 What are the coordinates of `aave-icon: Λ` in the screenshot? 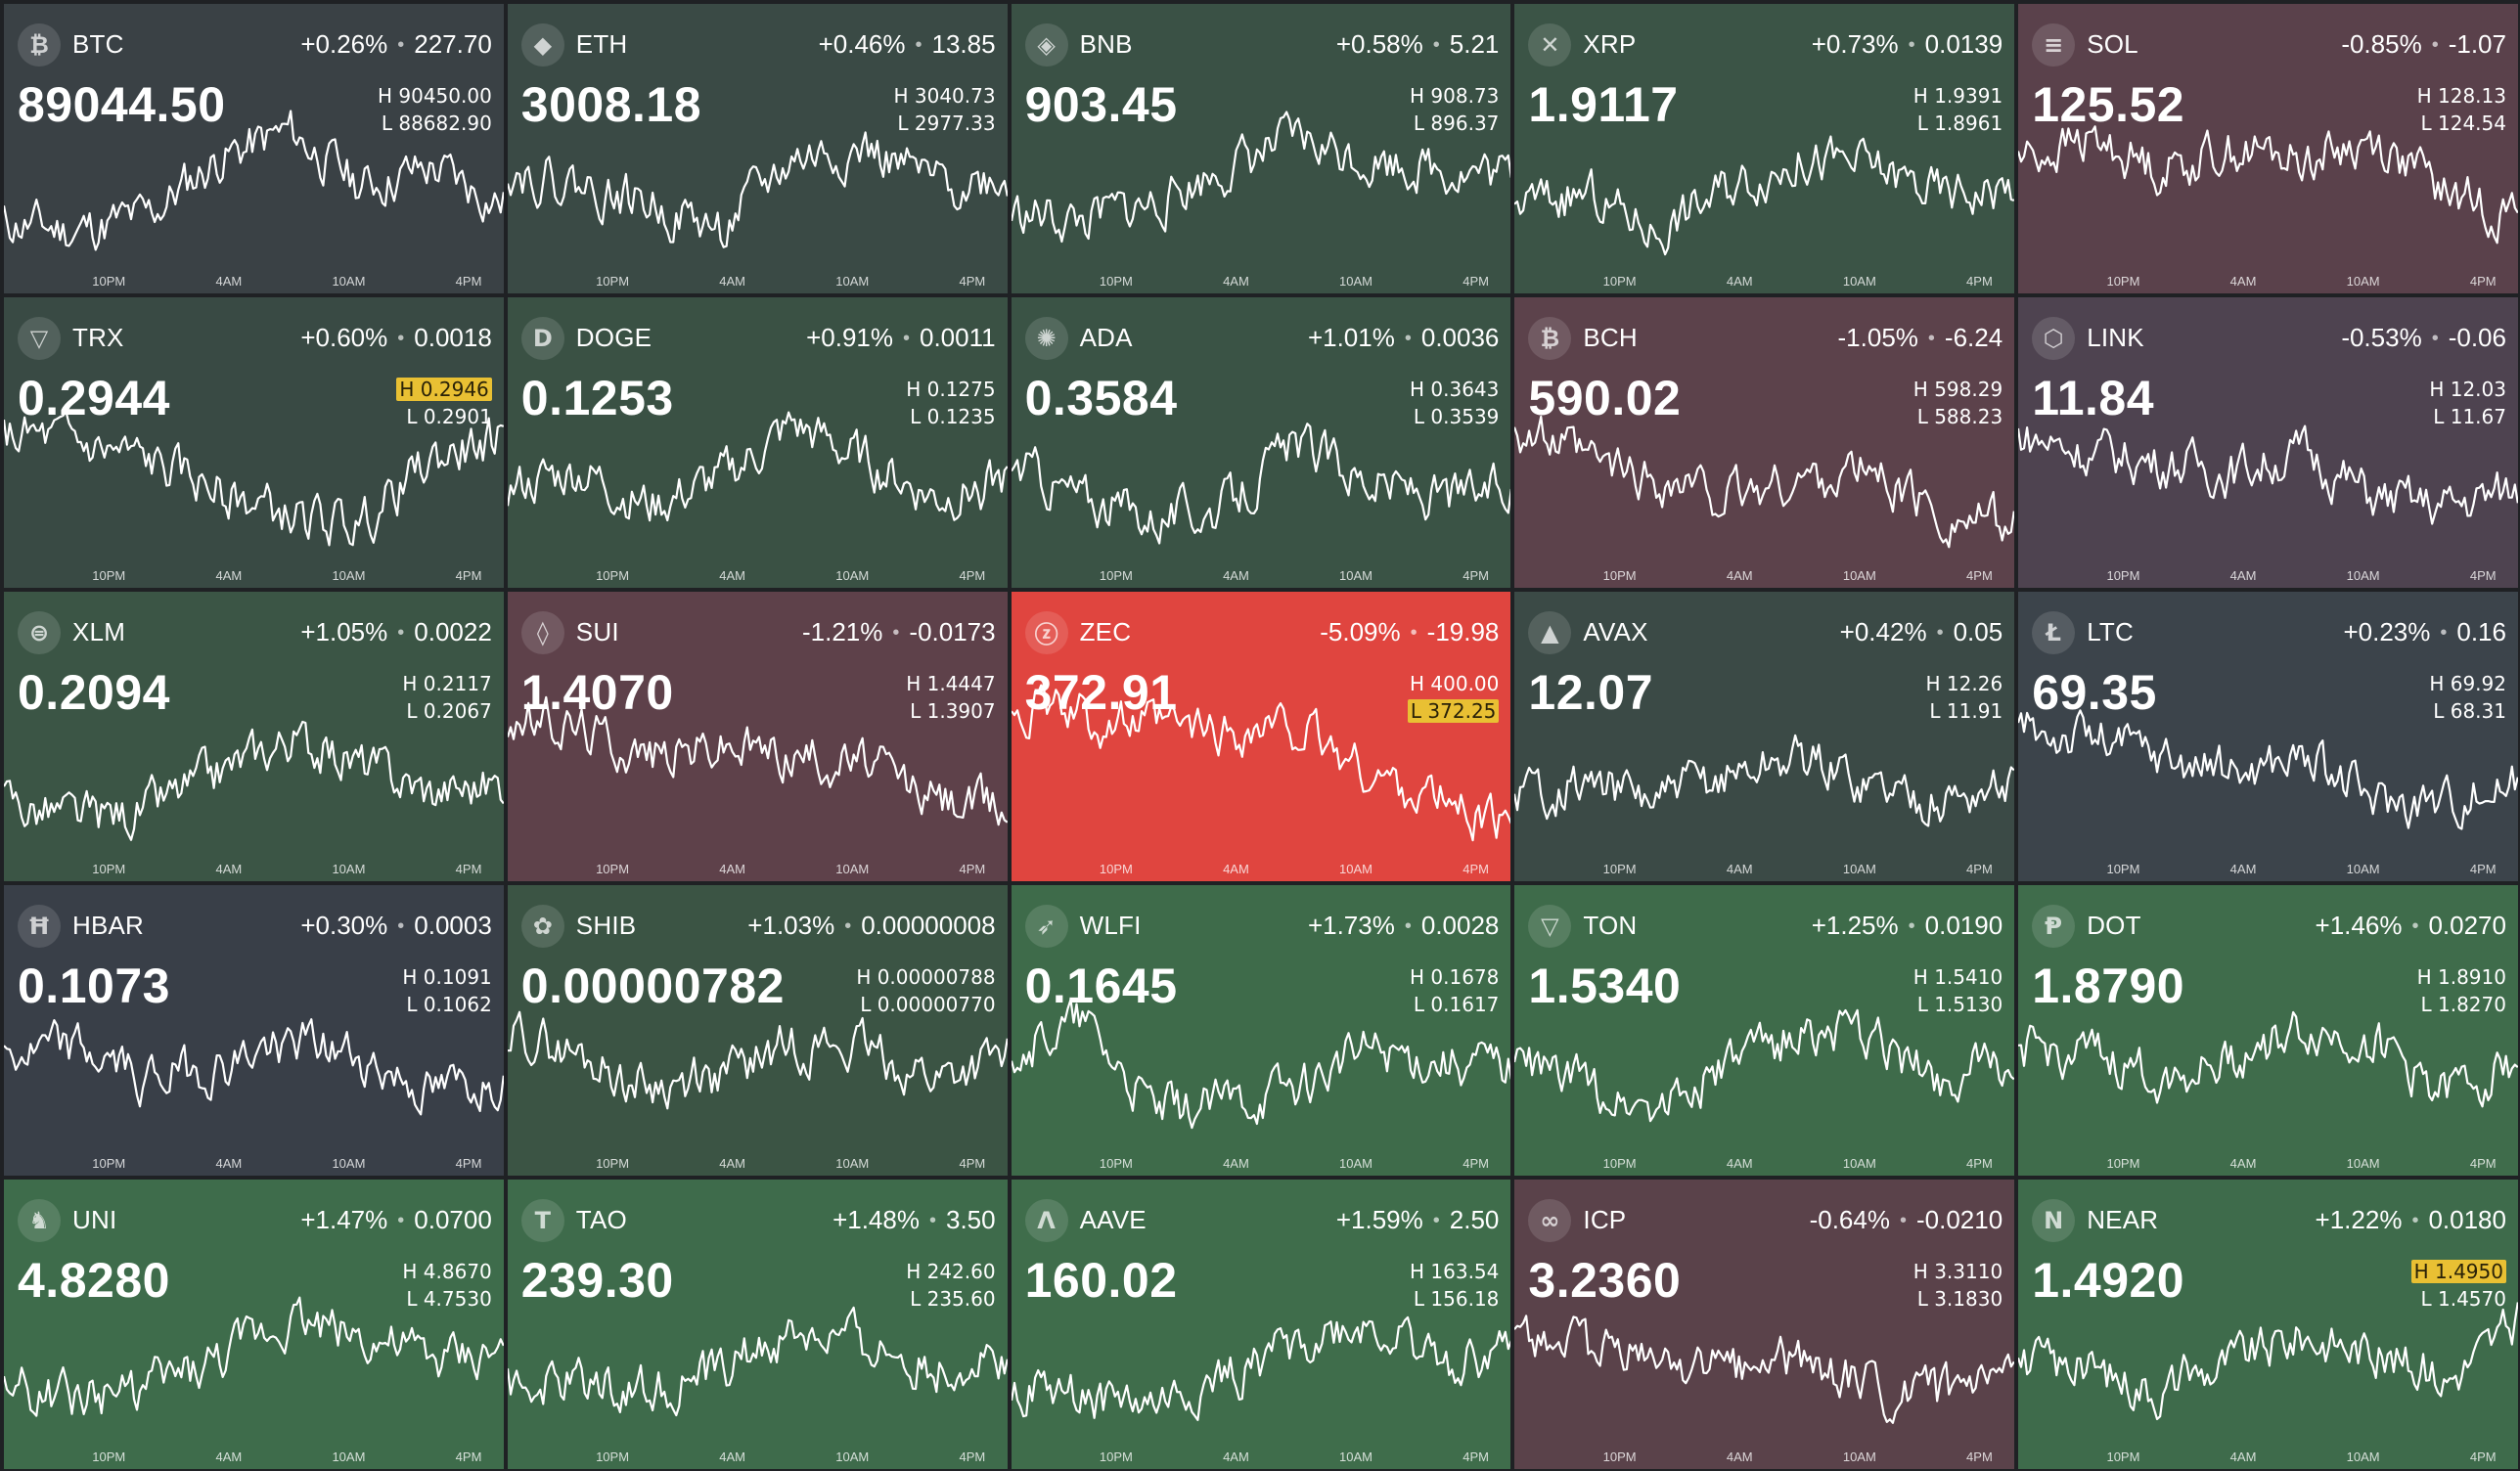 It's located at (1046, 1220).